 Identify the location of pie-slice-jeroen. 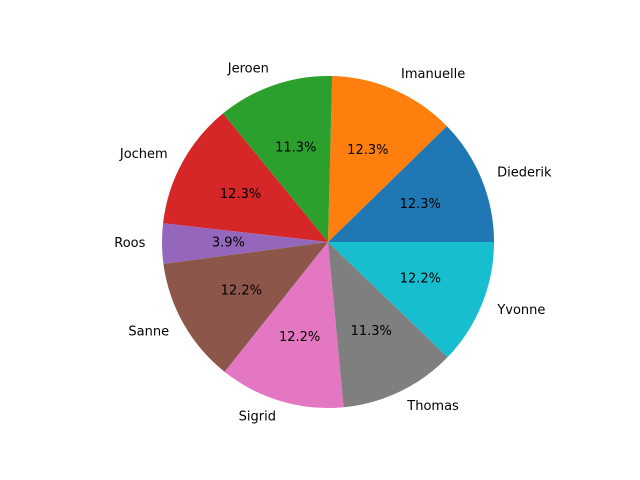
(277, 159).